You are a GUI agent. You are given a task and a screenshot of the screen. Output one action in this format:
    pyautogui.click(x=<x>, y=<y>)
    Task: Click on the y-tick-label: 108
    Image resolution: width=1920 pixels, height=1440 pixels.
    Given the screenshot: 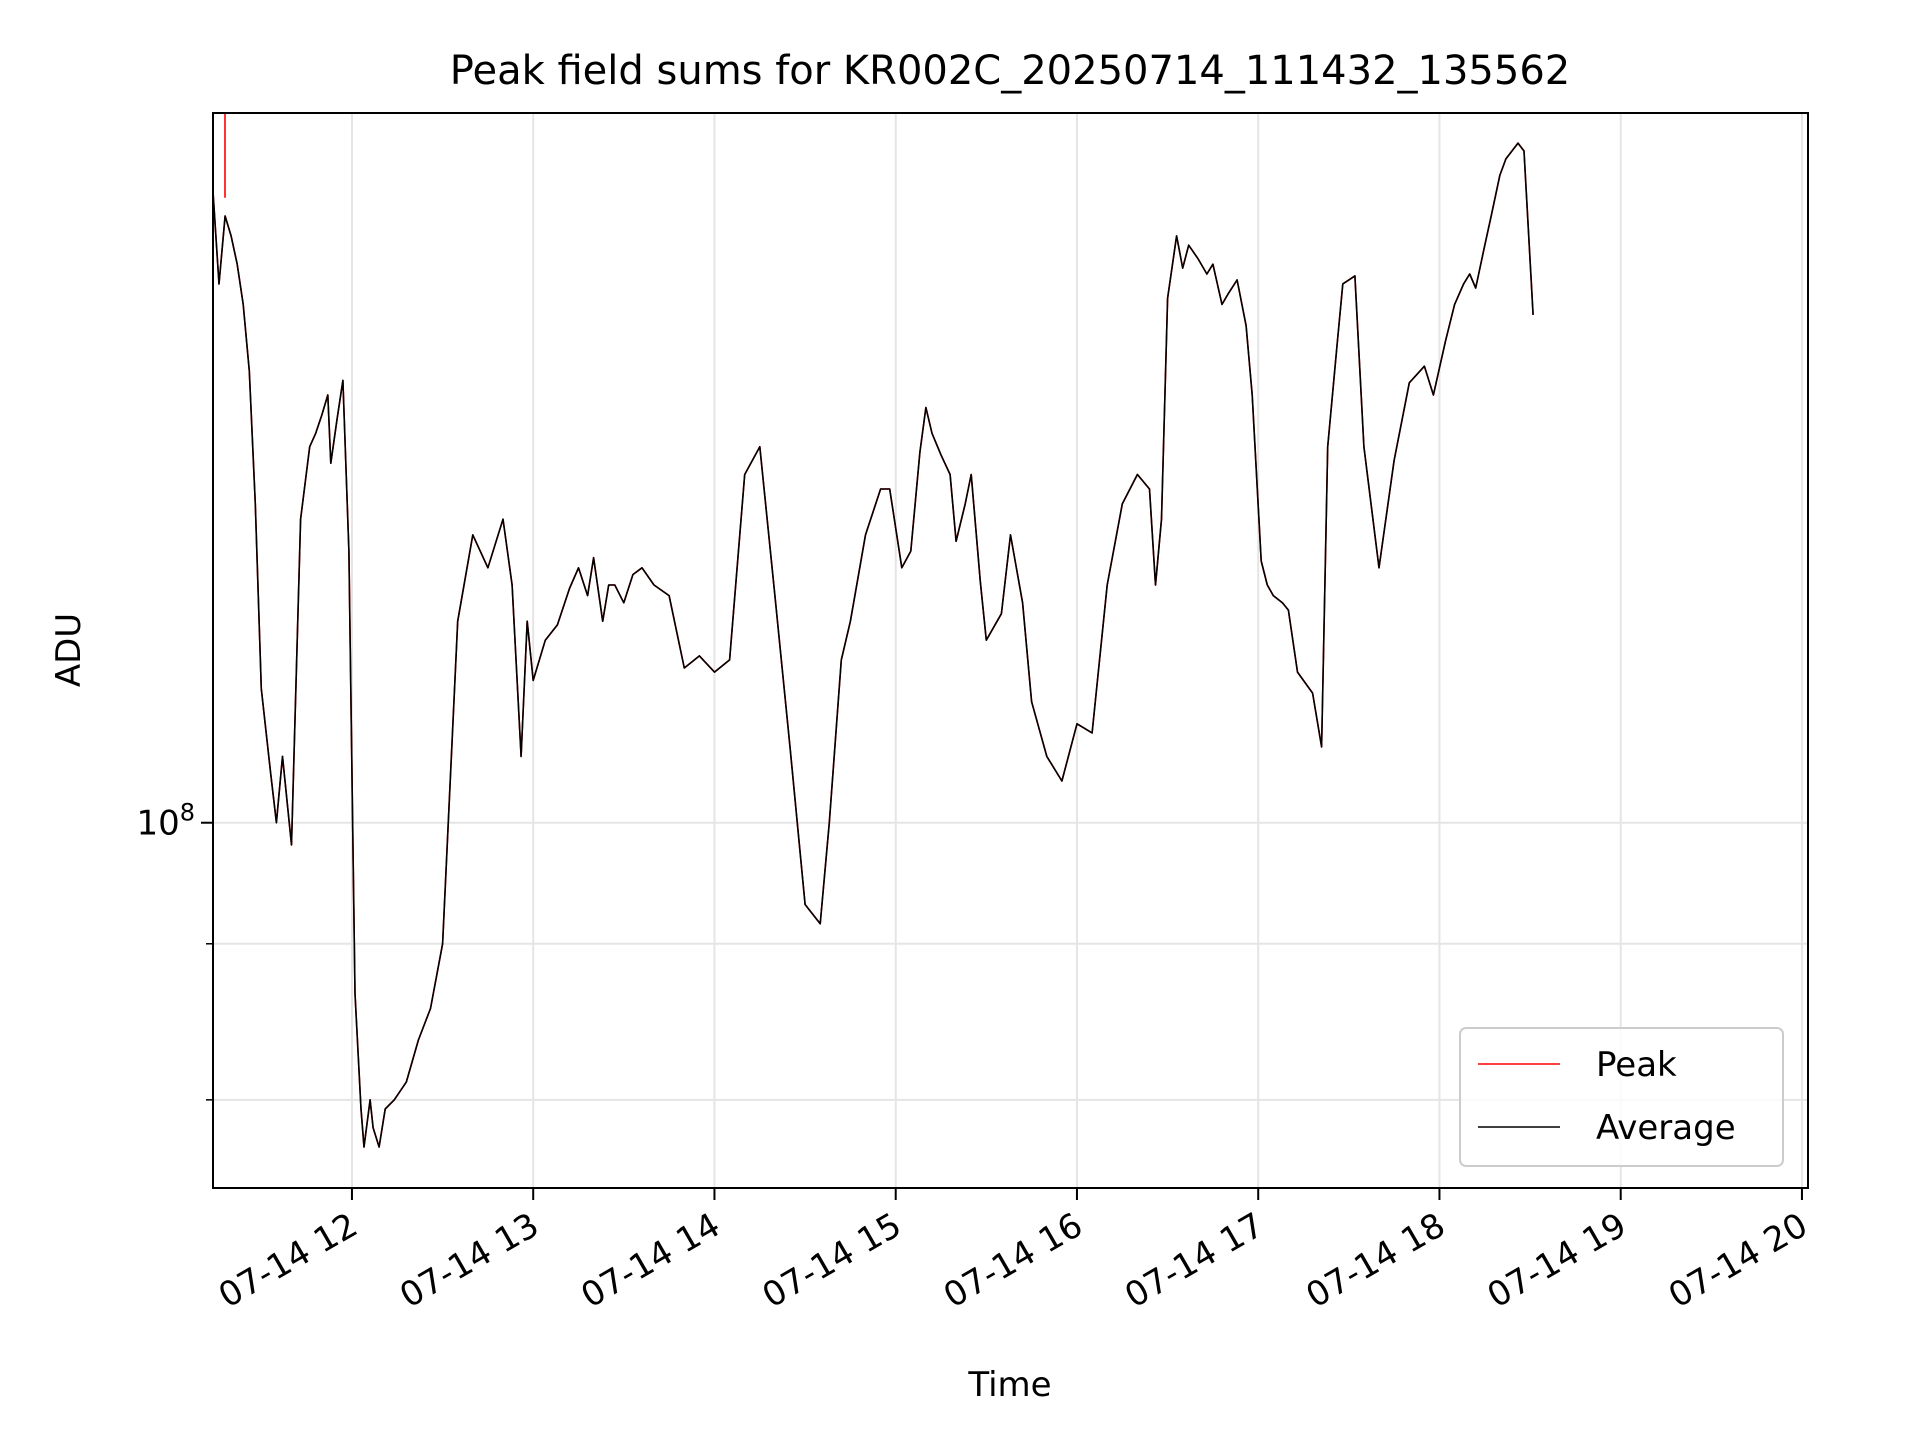 What is the action you would take?
    pyautogui.click(x=165, y=821)
    